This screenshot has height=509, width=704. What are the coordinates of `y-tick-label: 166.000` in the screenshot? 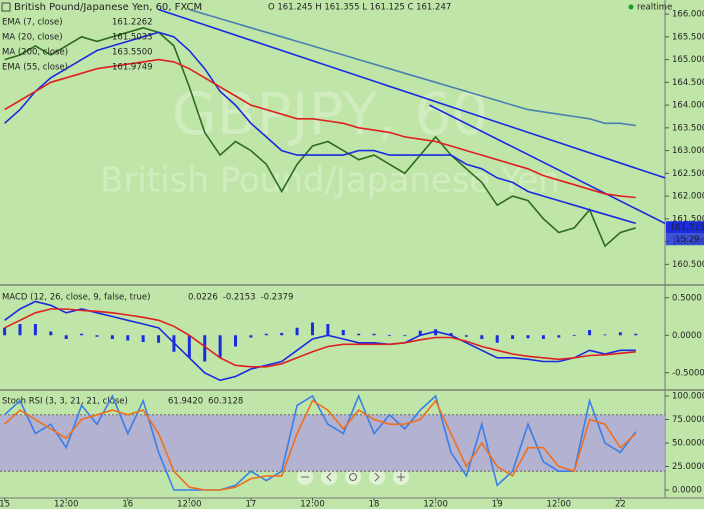 It's located at (688, 15).